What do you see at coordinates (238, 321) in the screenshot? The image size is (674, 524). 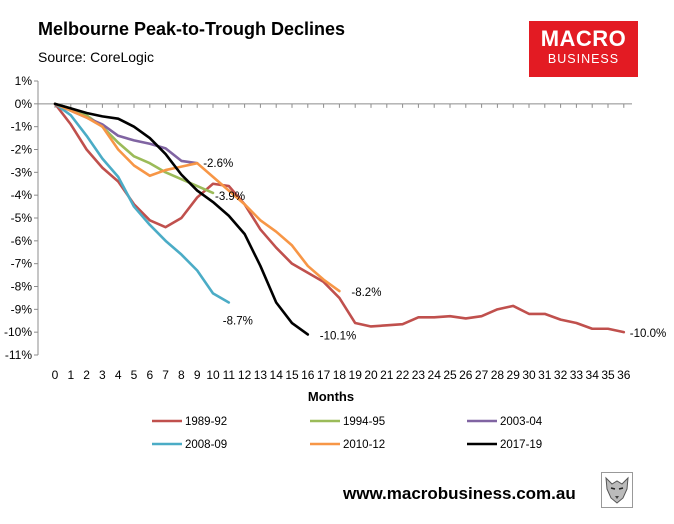 I see `end-label-2008-09: -8.7%` at bounding box center [238, 321].